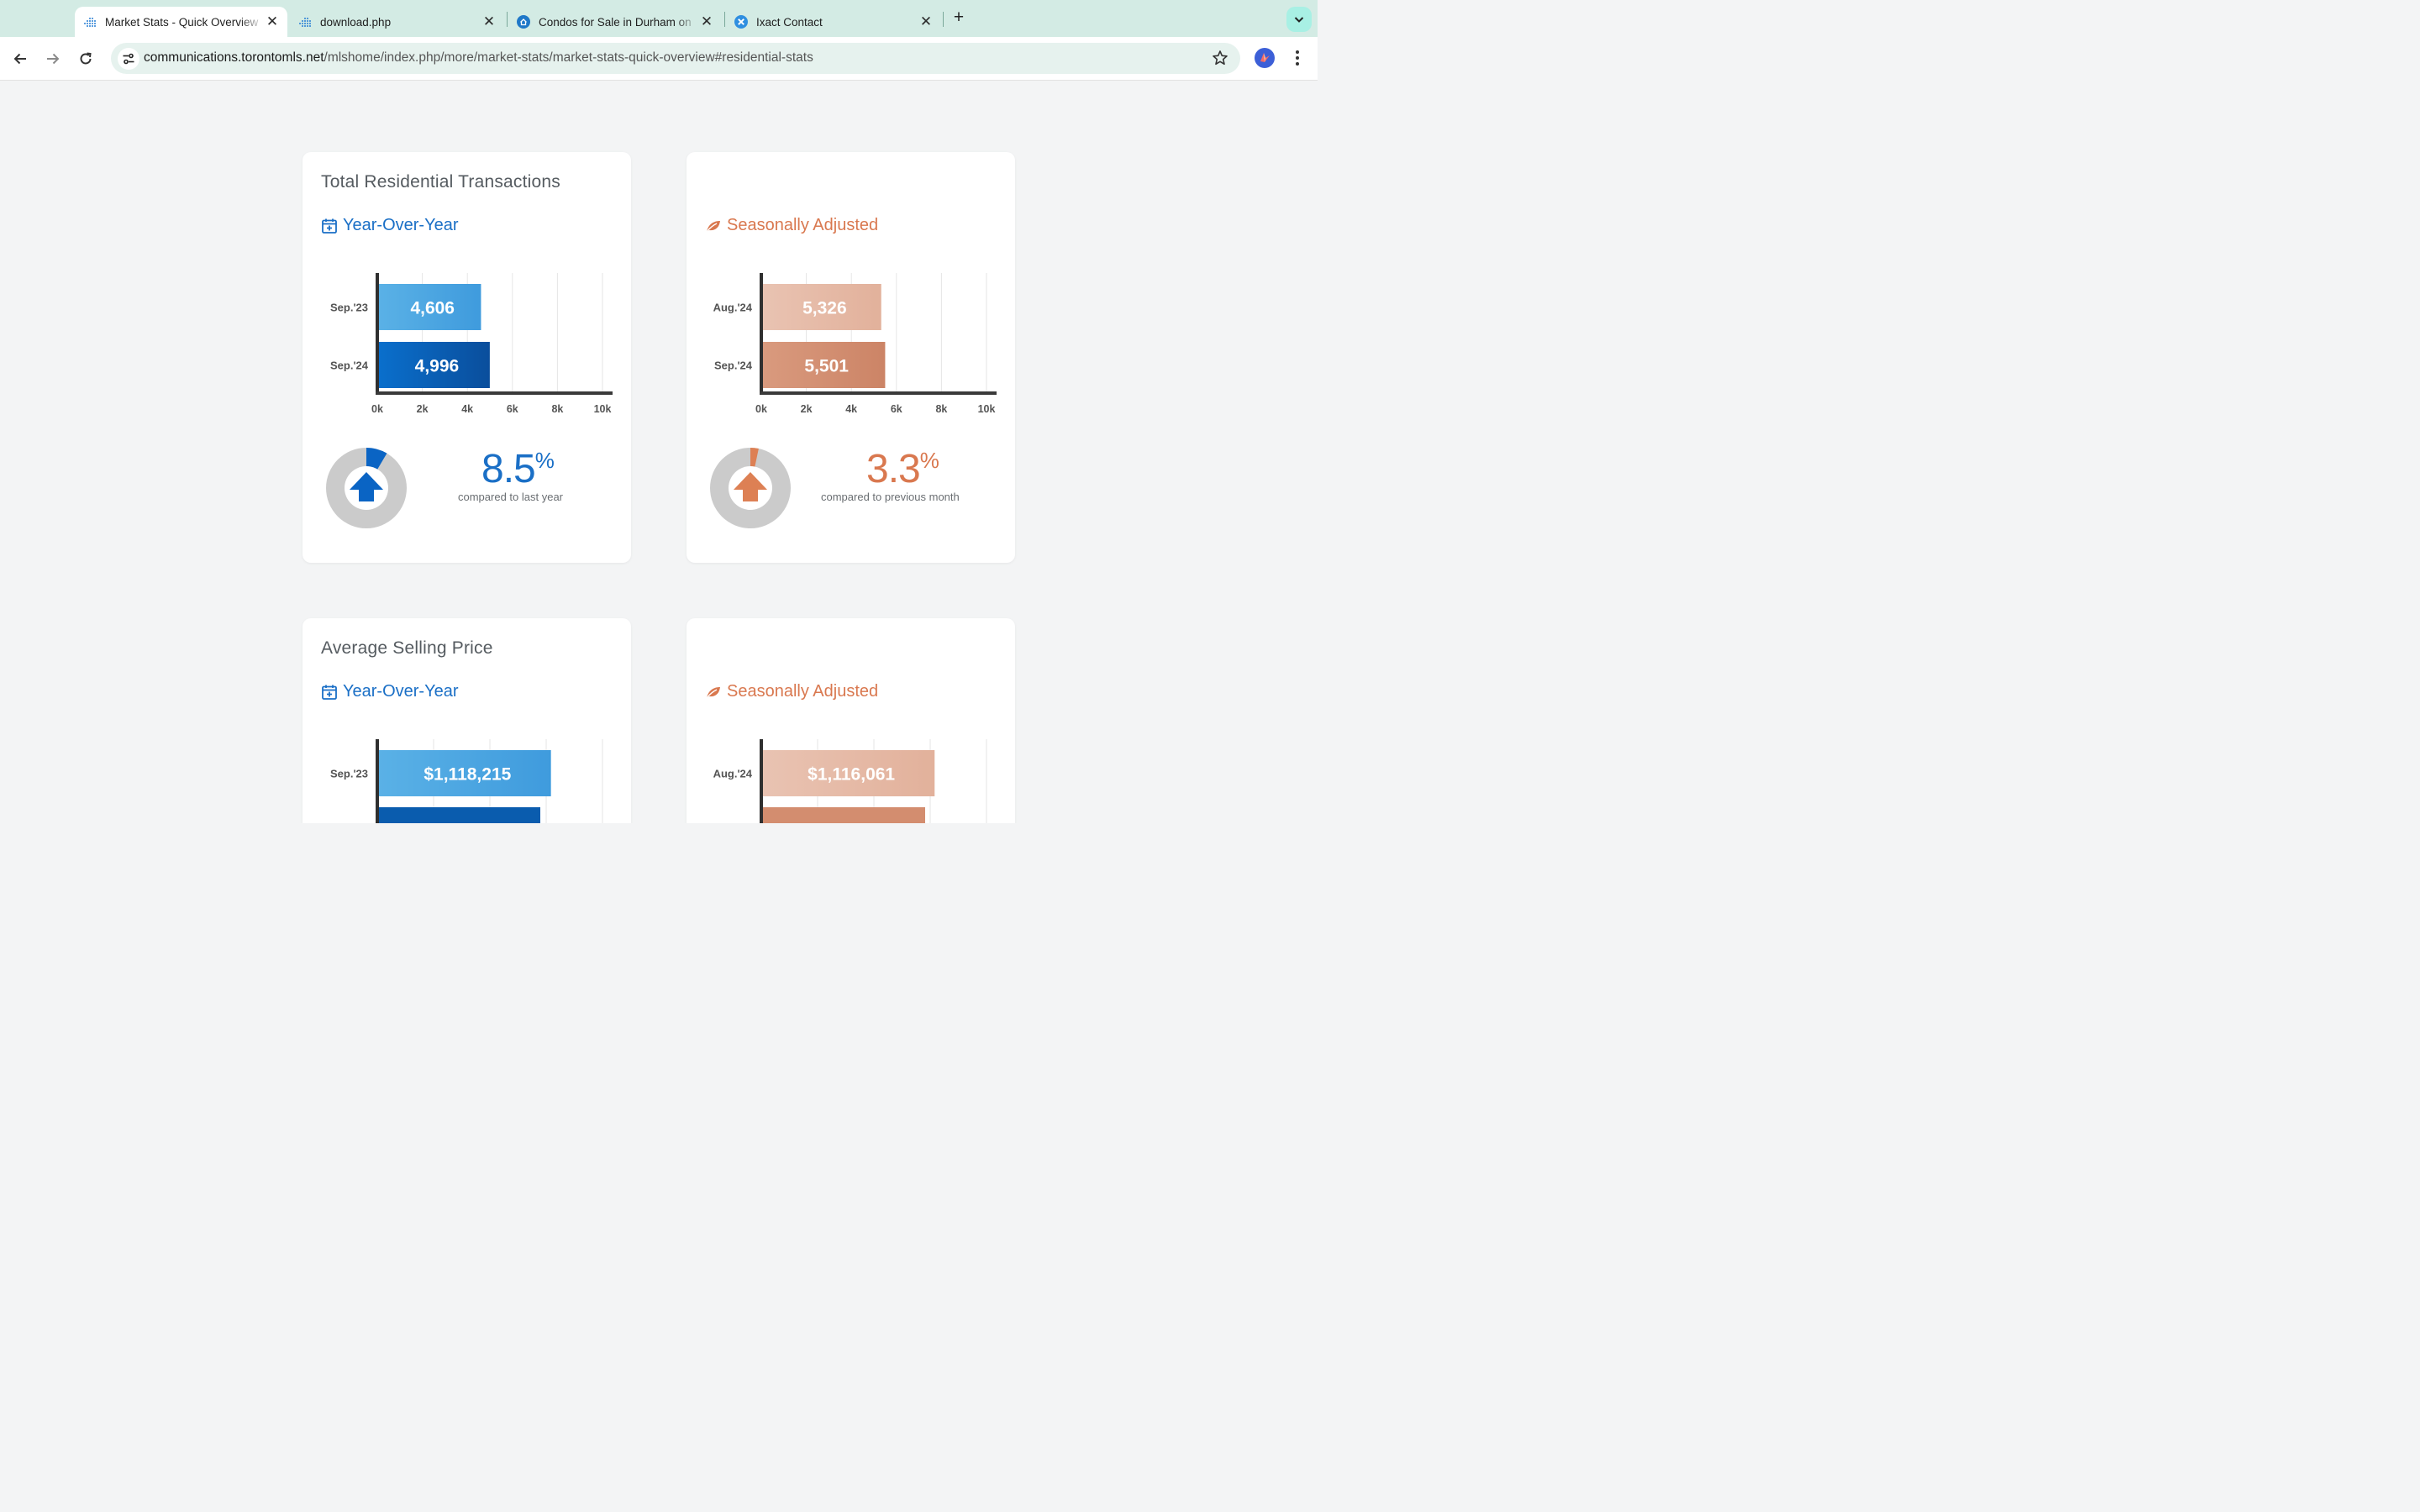  I want to click on transactions-sa-chart: 5,326 Aug.'24 5,501 Sep.'24 0k 2k 4k 6k 8k 10k, so click(855, 344).